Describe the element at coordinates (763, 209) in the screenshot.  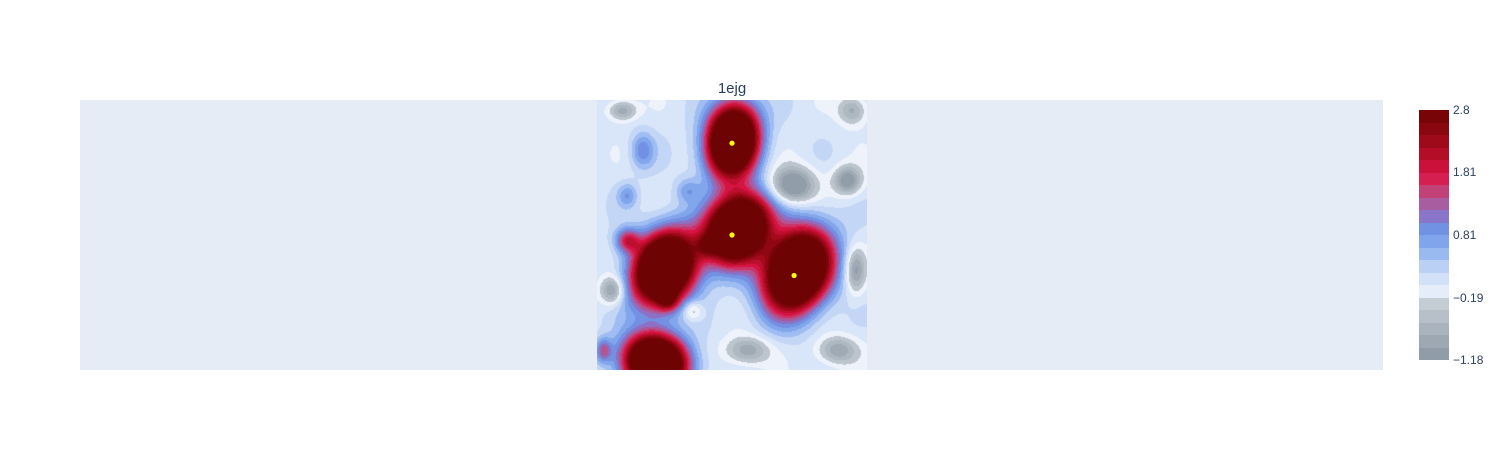
I see `atom-markers` at that location.